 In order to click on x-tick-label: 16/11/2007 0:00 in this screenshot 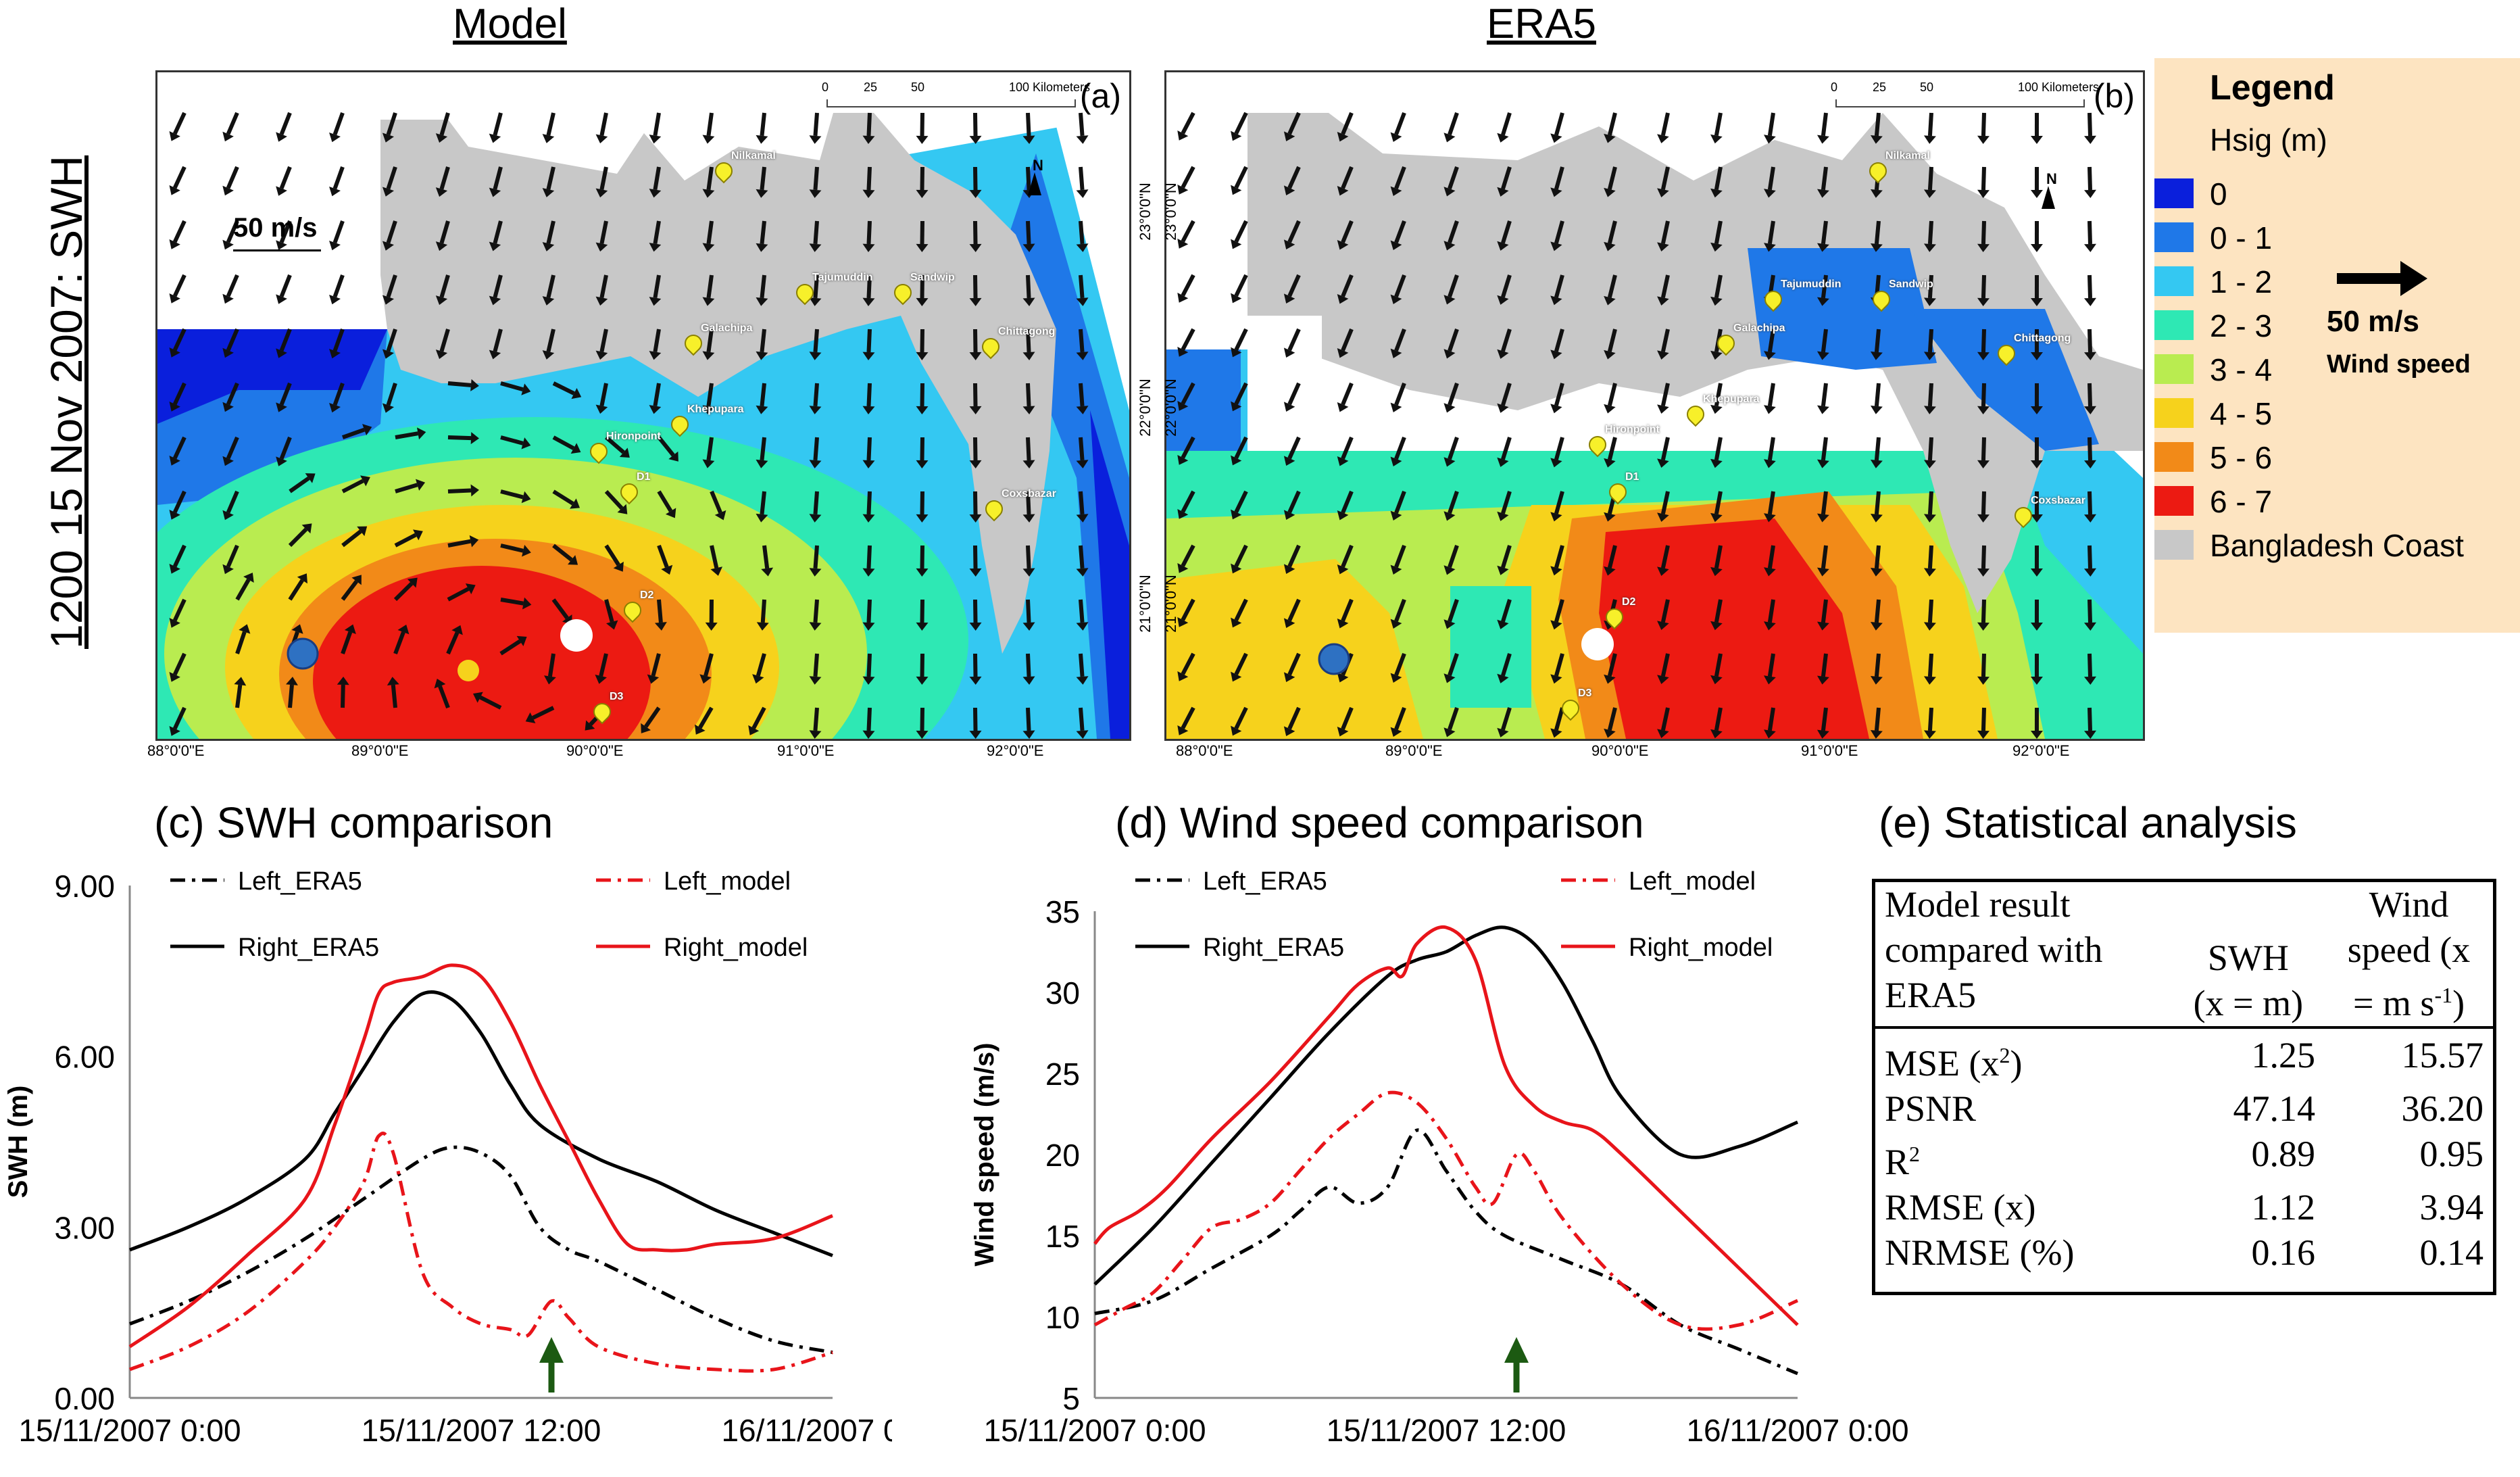, I will do `click(1797, 1430)`.